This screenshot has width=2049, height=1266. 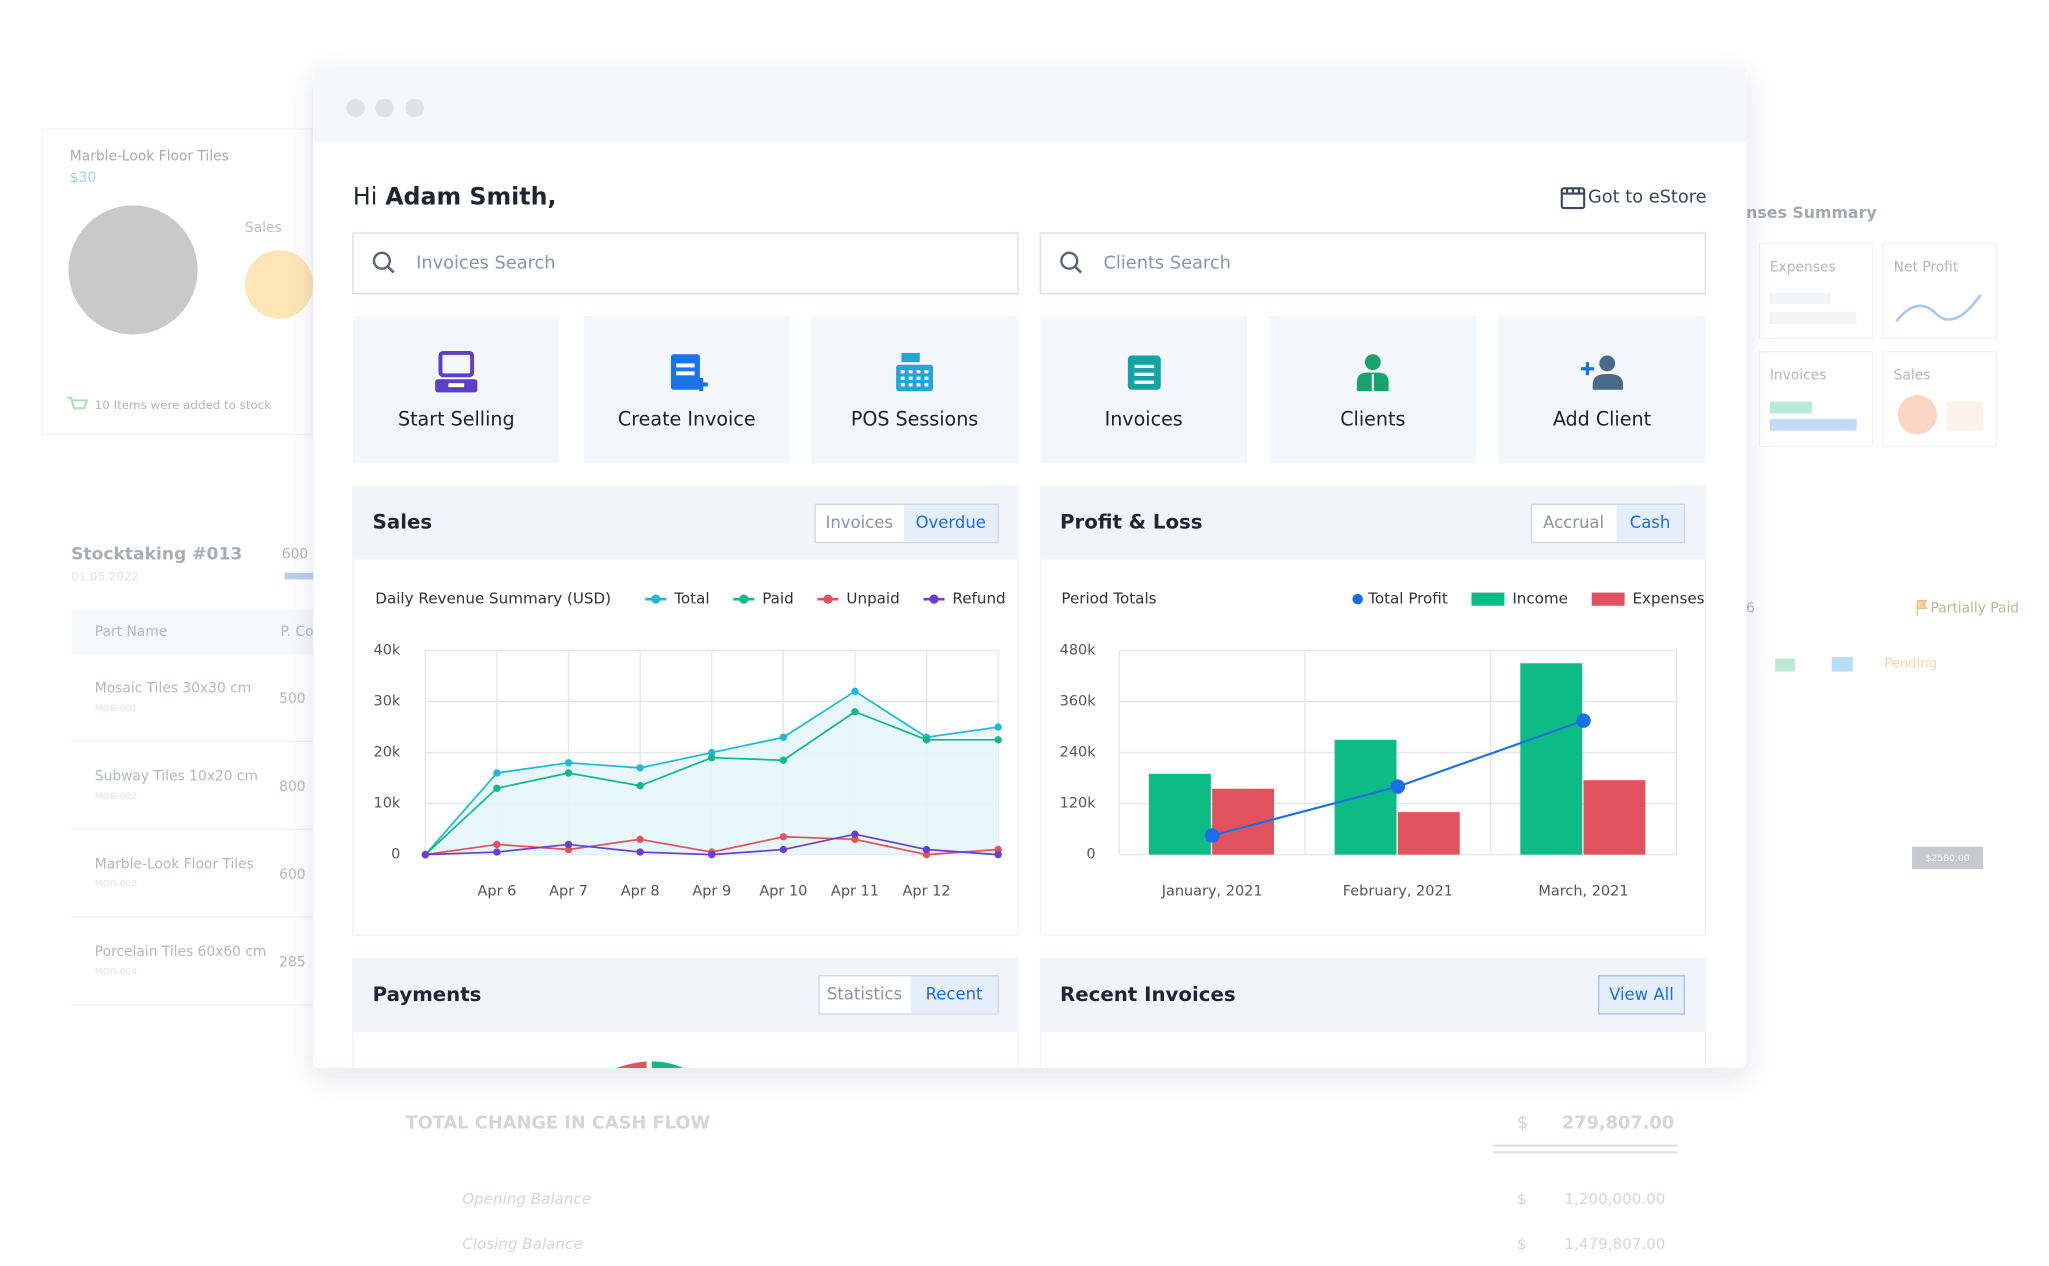 What do you see at coordinates (156, 554) in the screenshot?
I see `stocktaking-title: Stocktaking #013` at bounding box center [156, 554].